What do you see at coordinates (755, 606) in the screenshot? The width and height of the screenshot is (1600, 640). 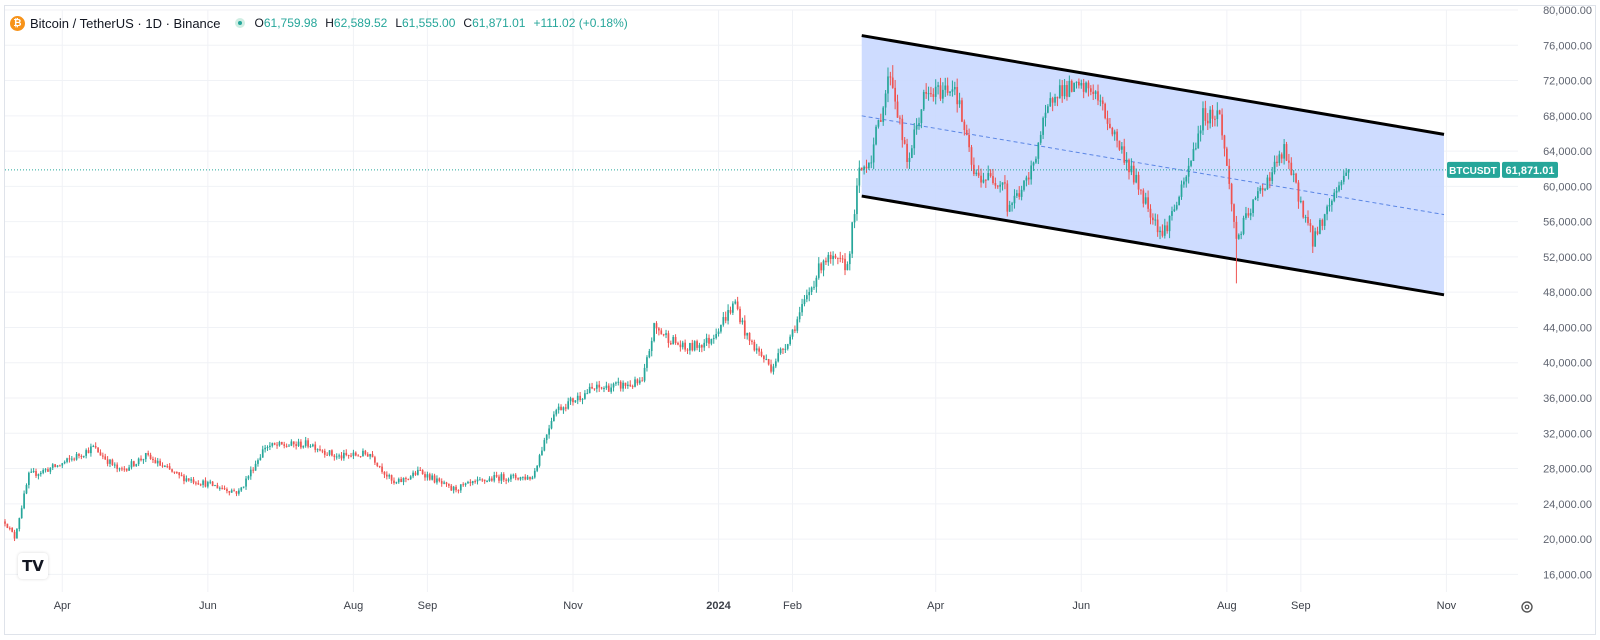 I see `time-axis: Apr Jun Aug Sep Nov 2024 Feb Apr Jun Aug Sep Nov` at bounding box center [755, 606].